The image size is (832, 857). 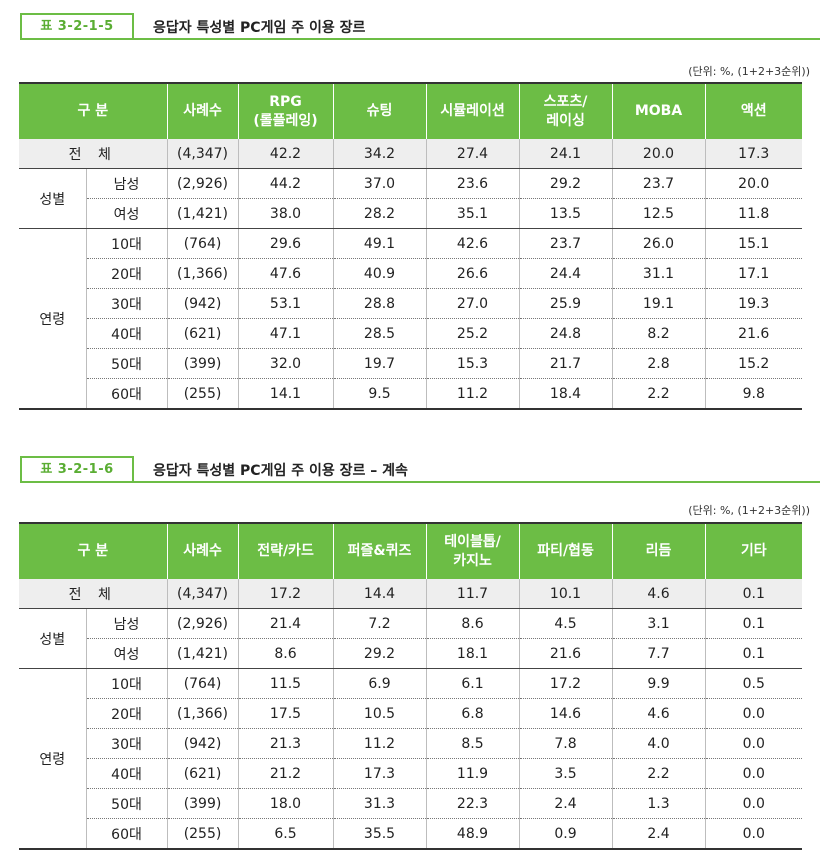 What do you see at coordinates (477, 26) in the screenshot?
I see `title-underline` at bounding box center [477, 26].